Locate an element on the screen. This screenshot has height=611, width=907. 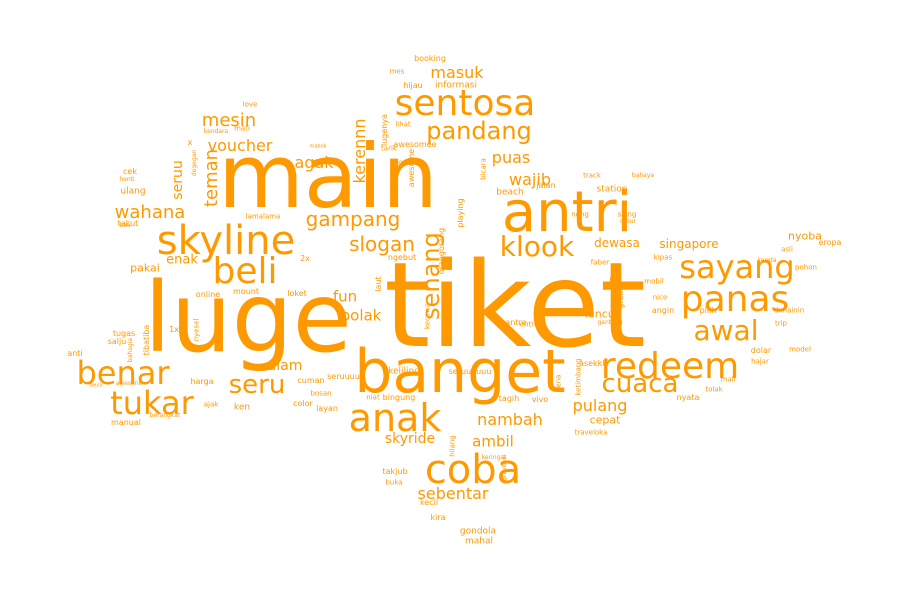
word: hilang is located at coordinates (452, 446).